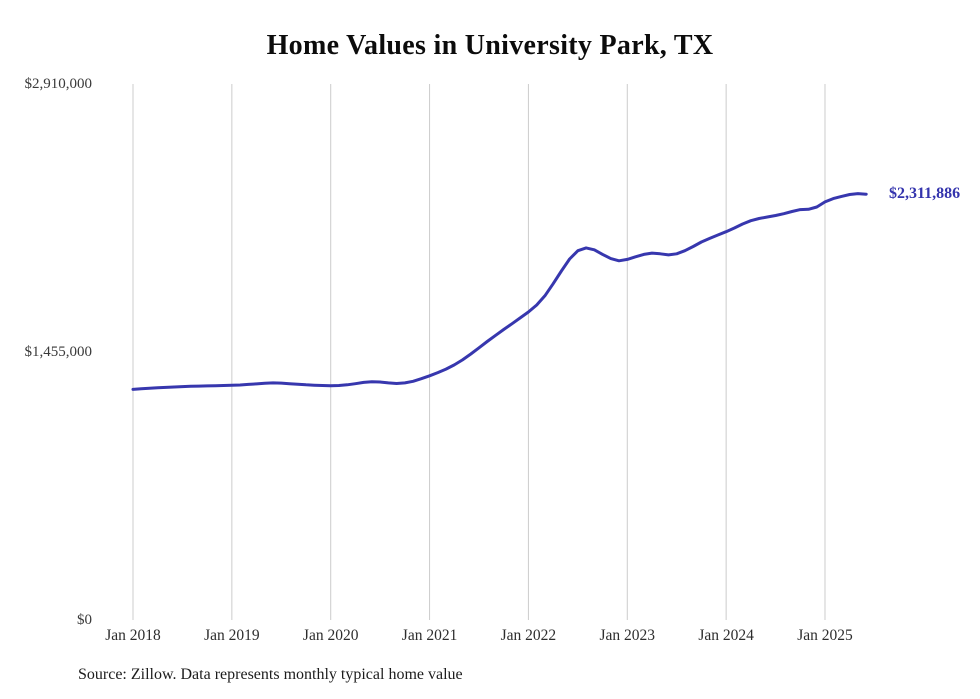  I want to click on chart-title: Home Values in University Park, TX, so click(490, 45).